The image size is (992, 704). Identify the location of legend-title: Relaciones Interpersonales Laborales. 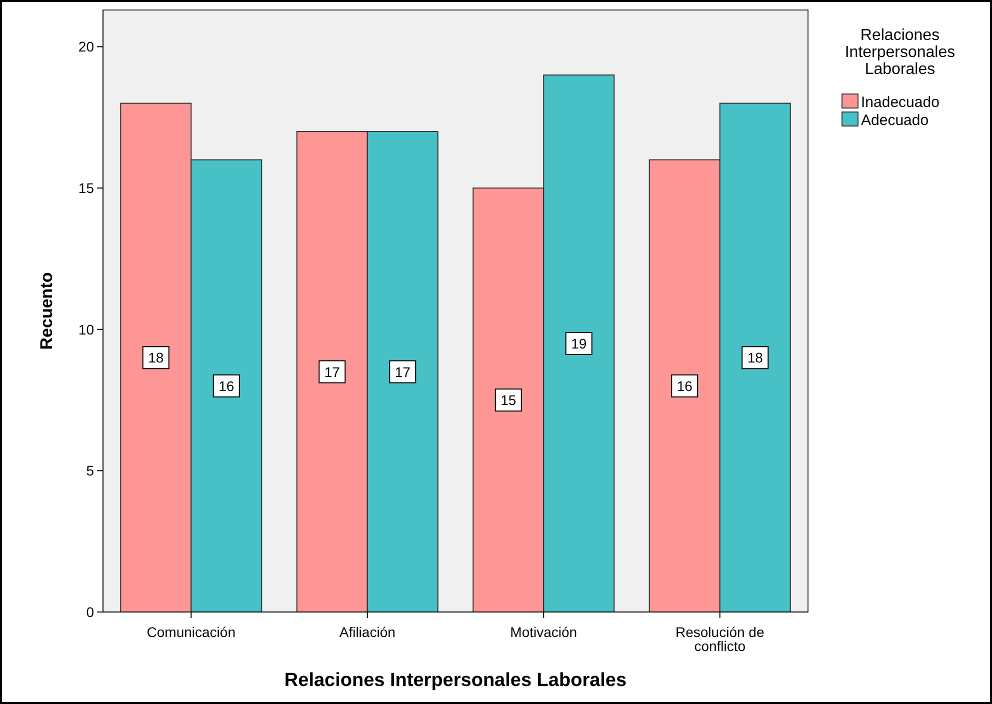
(900, 52).